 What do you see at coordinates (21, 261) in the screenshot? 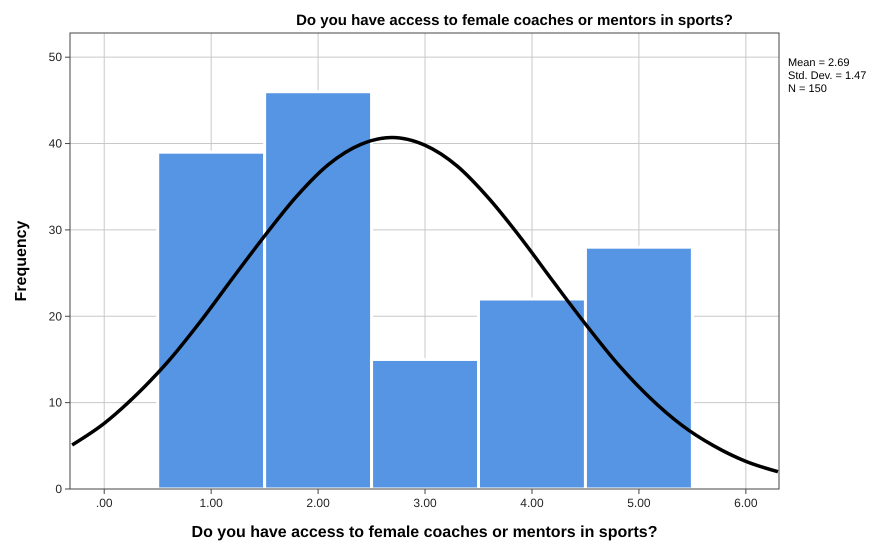
I see `y-axis-title: Frequency` at bounding box center [21, 261].